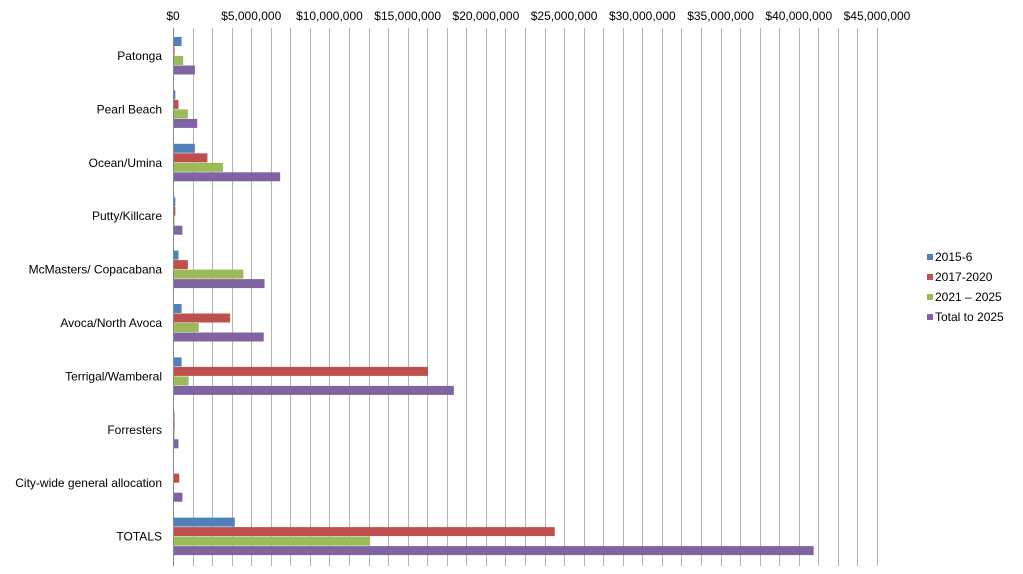 The image size is (1023, 574). Describe the element at coordinates (968, 297) in the screenshot. I see `legend-label: 2021 – 2025` at that location.